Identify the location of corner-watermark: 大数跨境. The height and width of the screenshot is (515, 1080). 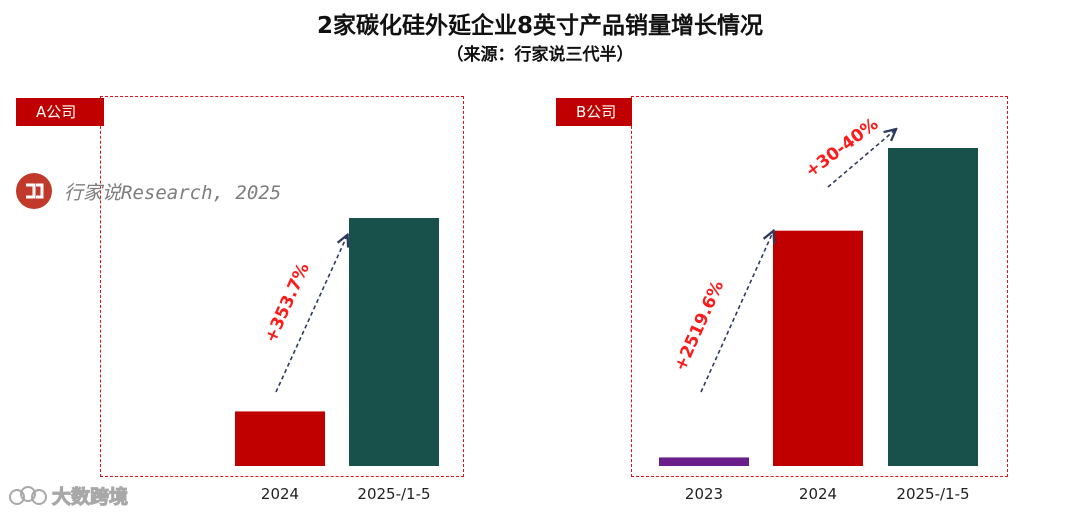
(68, 495).